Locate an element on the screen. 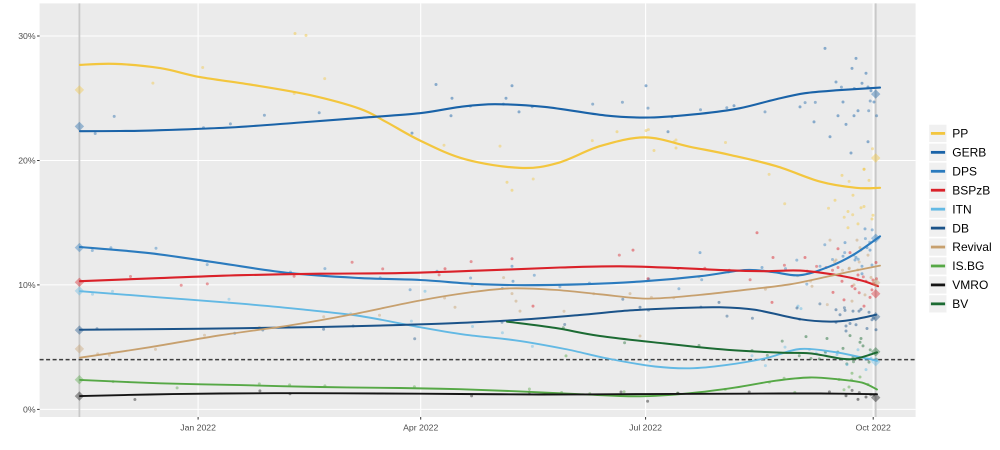 Image resolution: width=1000 pixels, height=450 pixels. svg-text: DB is located at coordinates (960, 228).